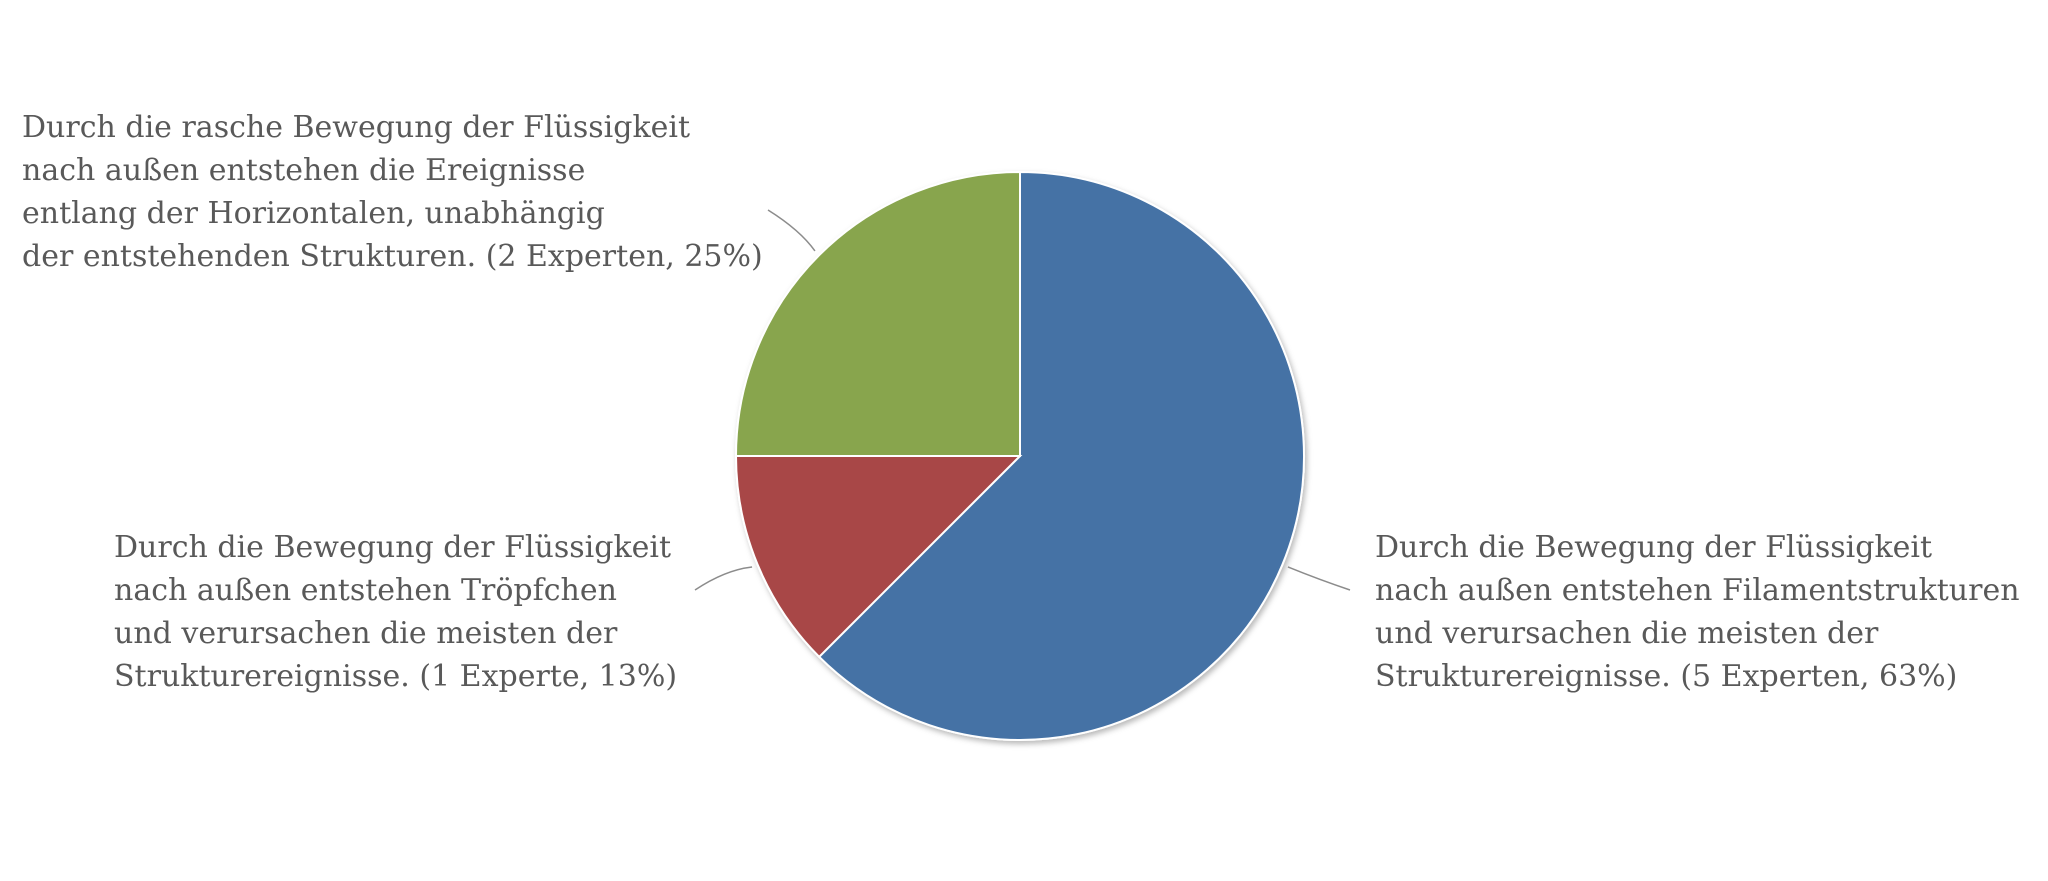 This screenshot has width=2048, height=881. I want to click on label-line: nach außen entstehen die Ereignisse, so click(304, 170).